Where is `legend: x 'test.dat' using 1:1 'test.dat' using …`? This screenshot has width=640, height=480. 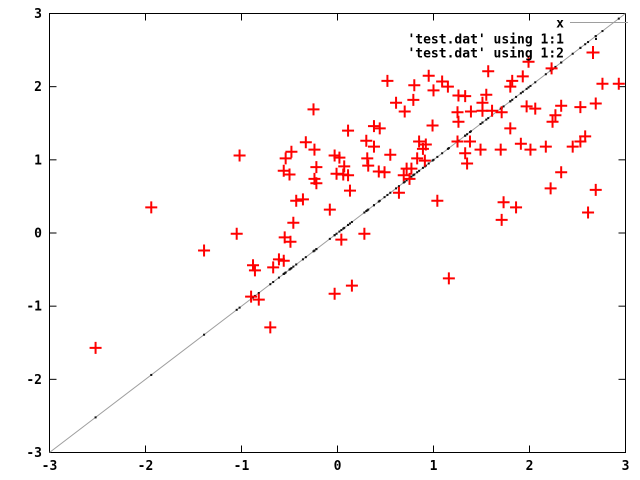
legend: x 'test.dat' using 1:1 'test.dat' using … is located at coordinates (517, 39).